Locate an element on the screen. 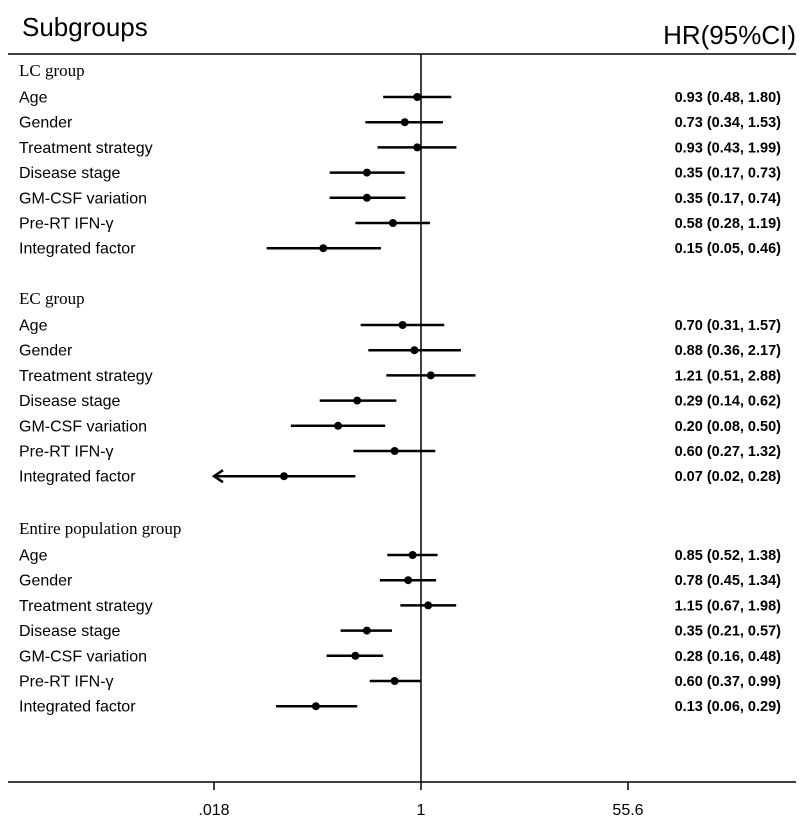  header-subgroups: Subgroups is located at coordinates (85, 27).